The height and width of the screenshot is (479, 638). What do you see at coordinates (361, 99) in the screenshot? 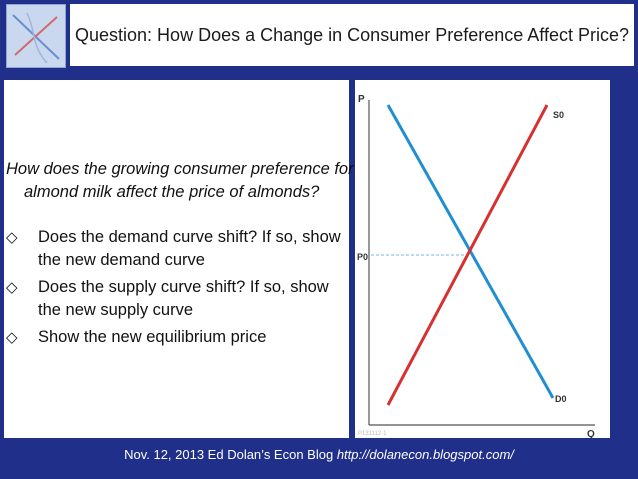
I see `y-axis-label: P` at bounding box center [361, 99].